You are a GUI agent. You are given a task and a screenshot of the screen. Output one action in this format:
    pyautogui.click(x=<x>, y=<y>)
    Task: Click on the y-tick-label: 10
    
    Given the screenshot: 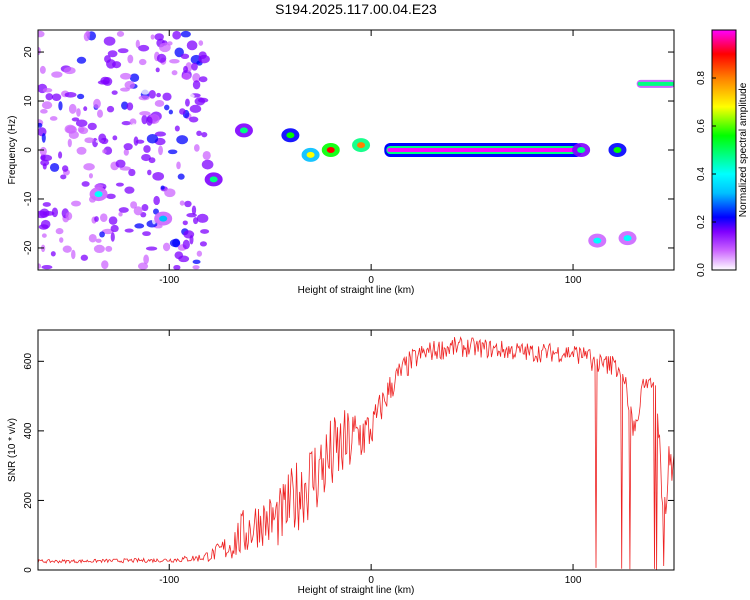 What is the action you would take?
    pyautogui.click(x=28, y=101)
    